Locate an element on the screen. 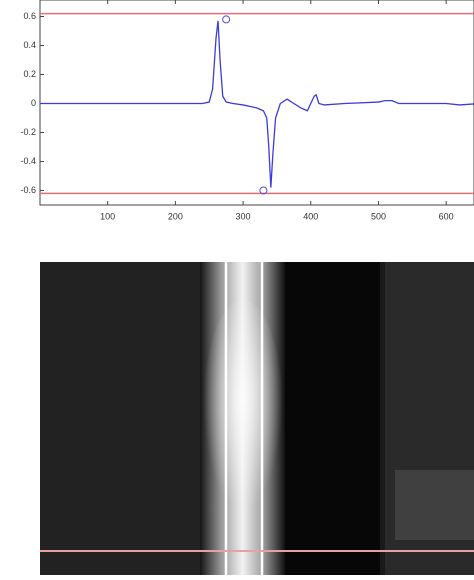 The width and height of the screenshot is (474, 580). y-tick-label: -0.2 is located at coordinates (28, 132).